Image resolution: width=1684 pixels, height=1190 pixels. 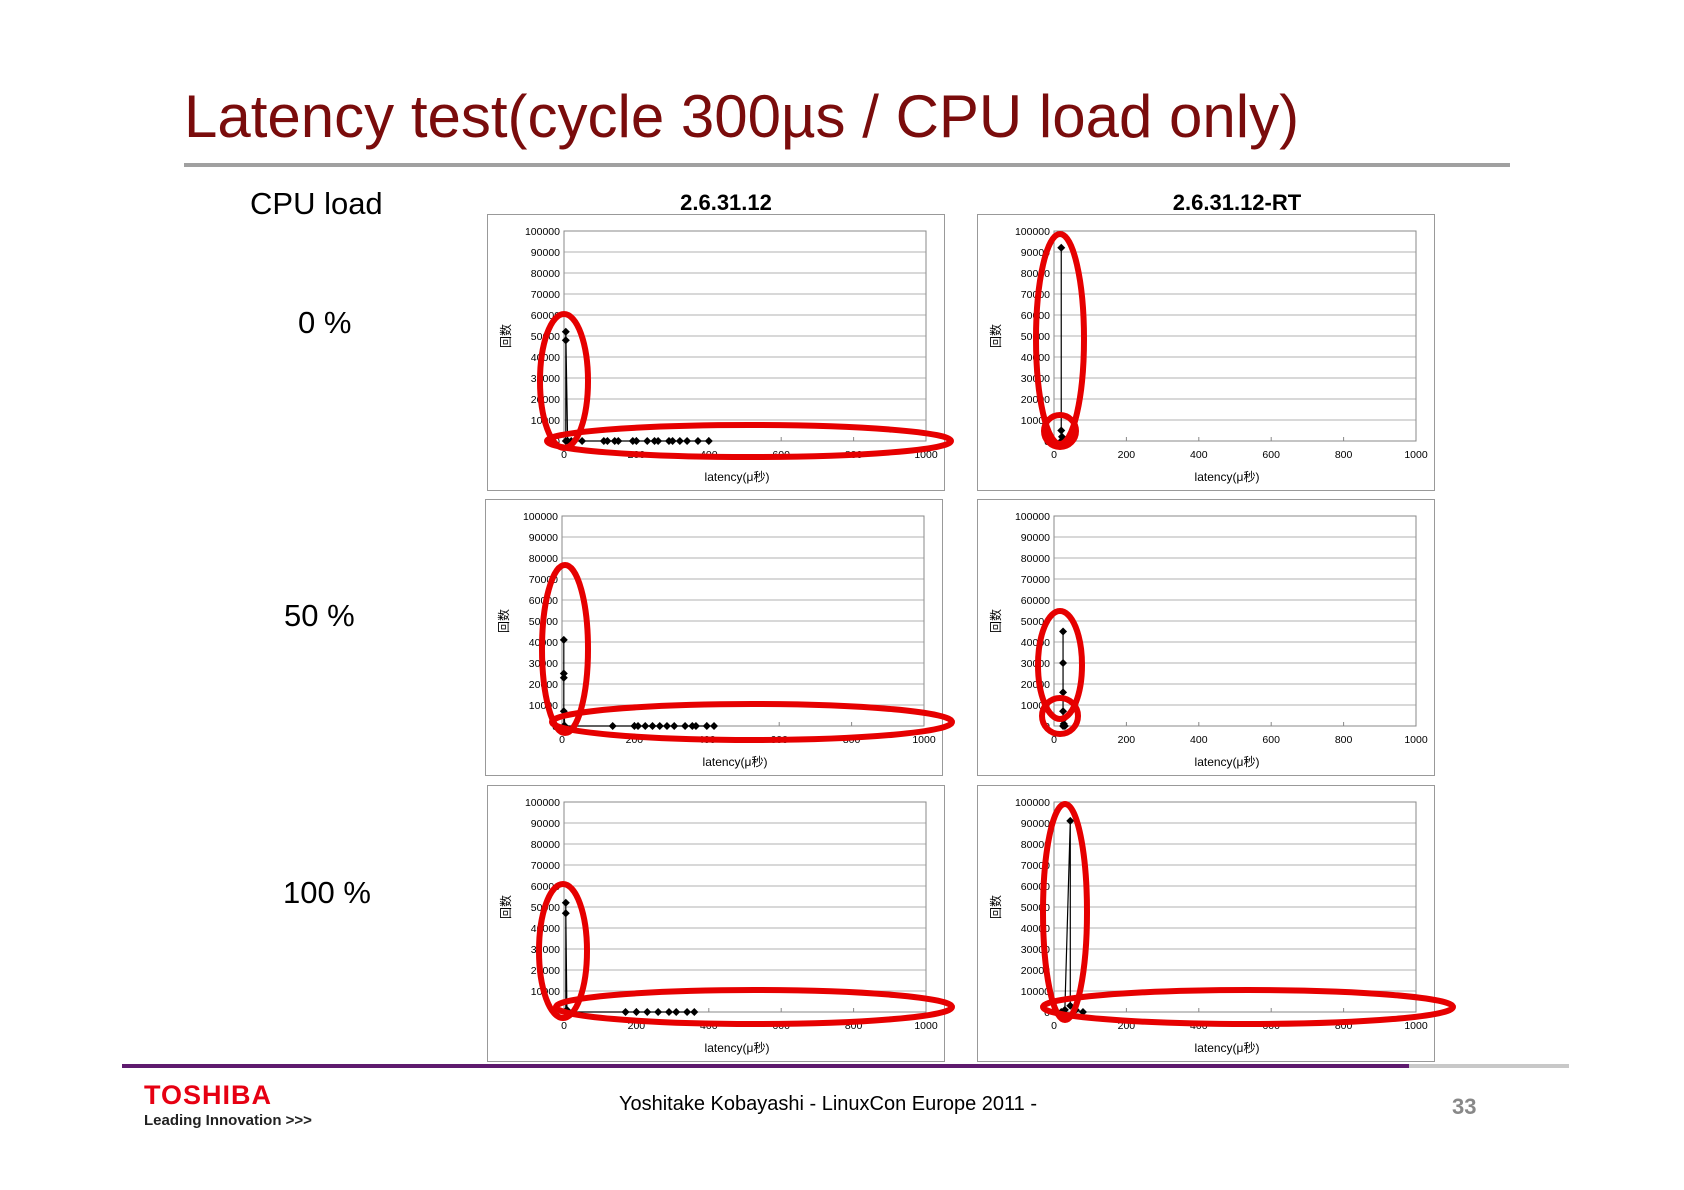 What do you see at coordinates (327, 892) in the screenshot?
I see `row-label-100: 100 %` at bounding box center [327, 892].